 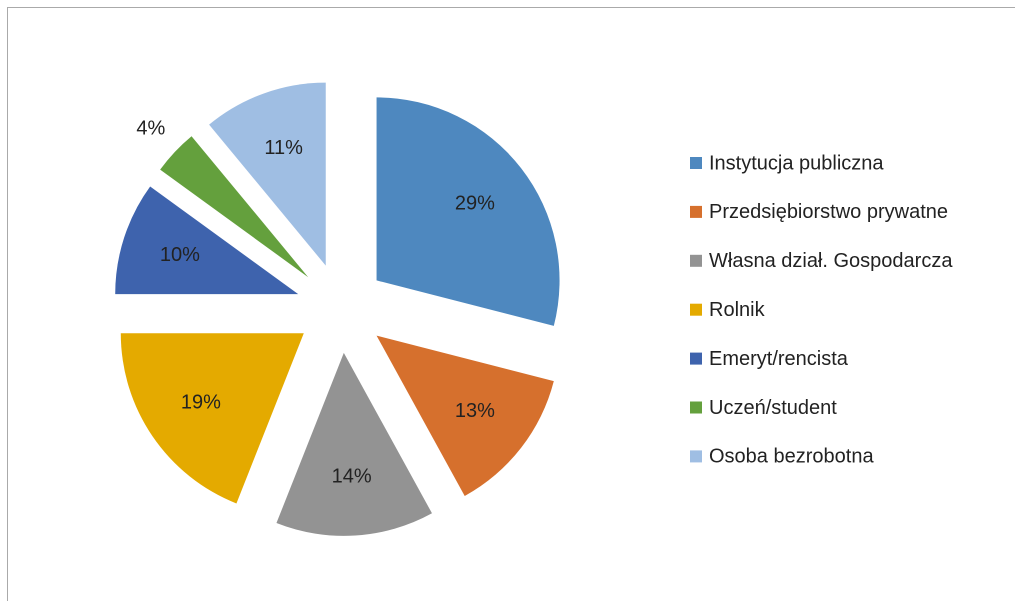 I want to click on data-label: 10%, so click(x=180, y=255).